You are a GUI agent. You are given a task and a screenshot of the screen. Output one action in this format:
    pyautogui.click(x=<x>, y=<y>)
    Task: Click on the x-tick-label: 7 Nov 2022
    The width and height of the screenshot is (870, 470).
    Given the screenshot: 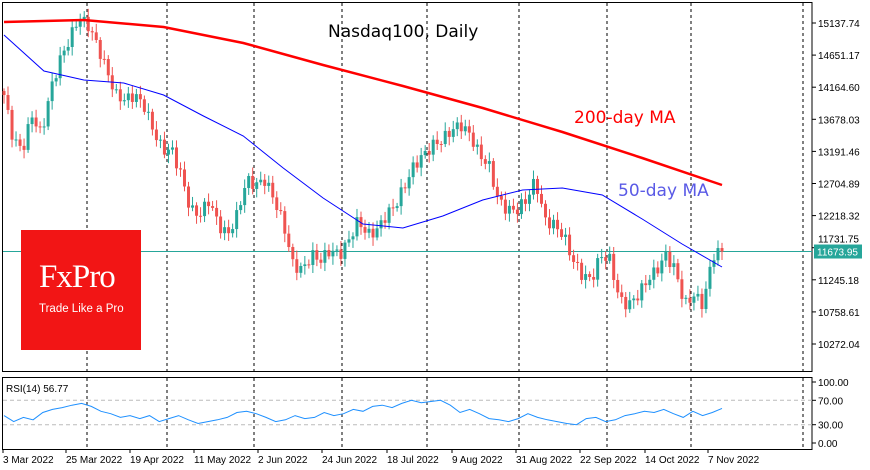 What is the action you would take?
    pyautogui.click(x=734, y=460)
    